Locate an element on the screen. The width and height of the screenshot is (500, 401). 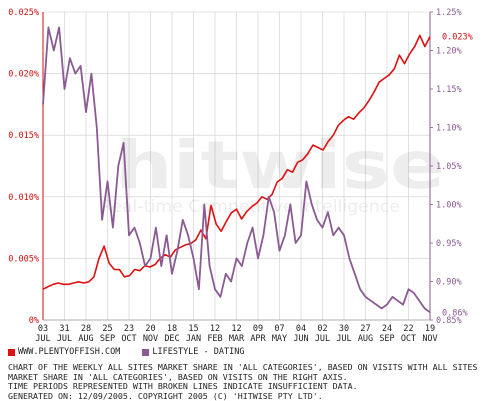
x-tick-month: JUN is located at coordinates (300, 339).